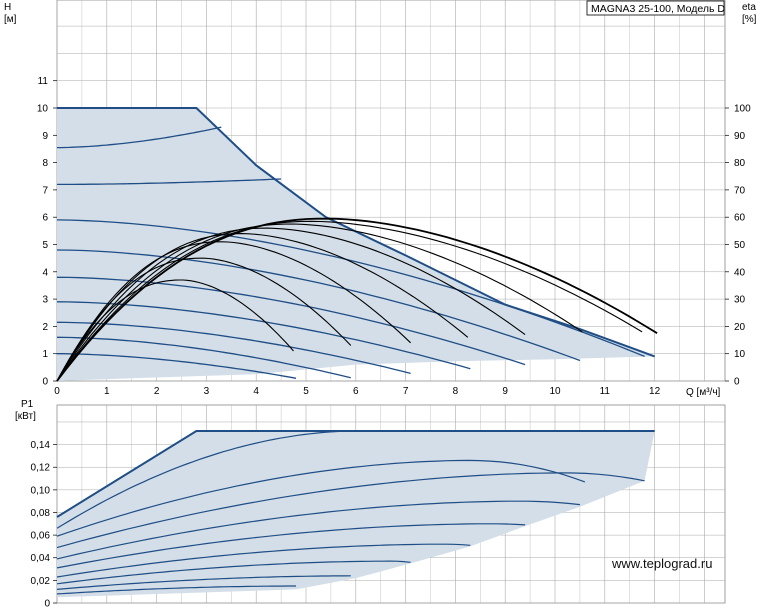 This screenshot has width=774, height=611. Describe the element at coordinates (47, 604) in the screenshot. I see `power-tick-label: 0` at that location.